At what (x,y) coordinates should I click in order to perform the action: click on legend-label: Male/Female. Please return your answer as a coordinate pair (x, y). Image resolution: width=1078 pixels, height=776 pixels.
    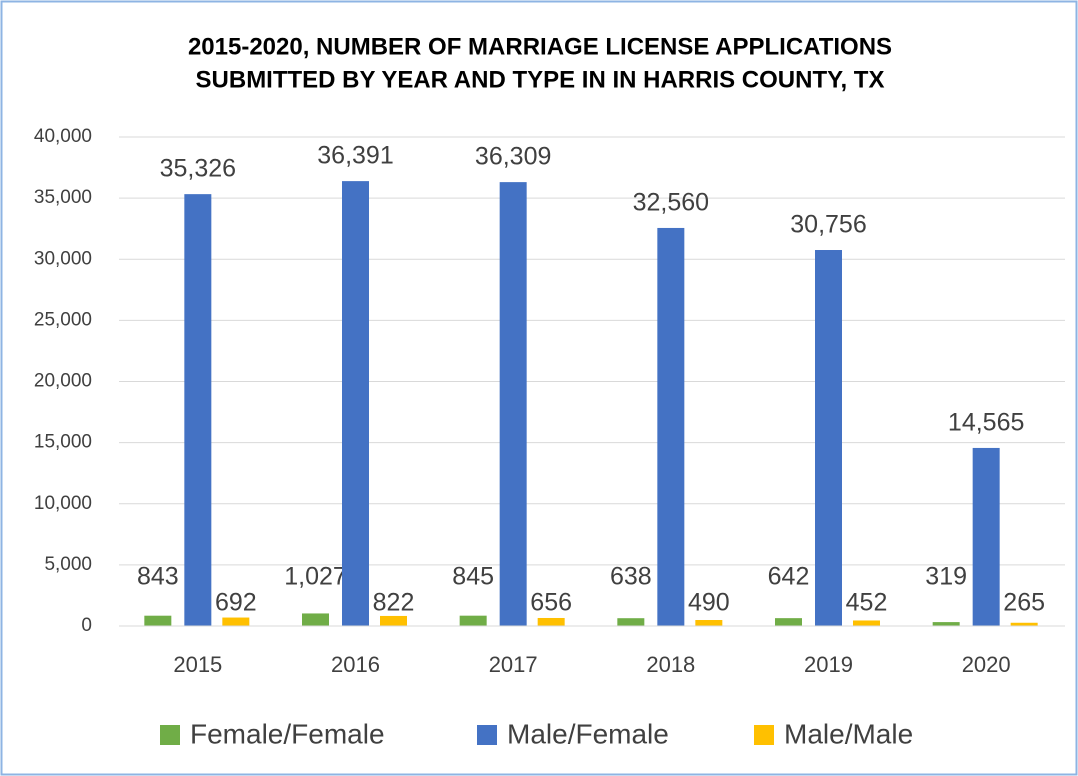
    Looking at the image, I should click on (588, 733).